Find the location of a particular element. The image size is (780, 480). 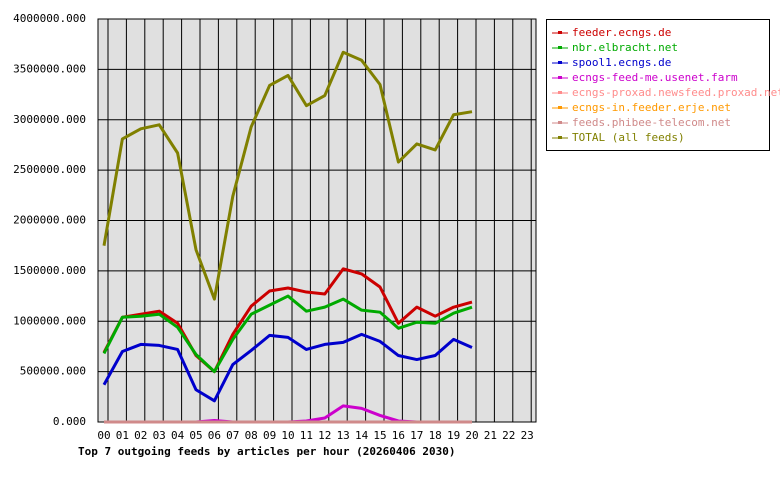

y-tick-label: 1500000.000 is located at coordinates (49, 270).